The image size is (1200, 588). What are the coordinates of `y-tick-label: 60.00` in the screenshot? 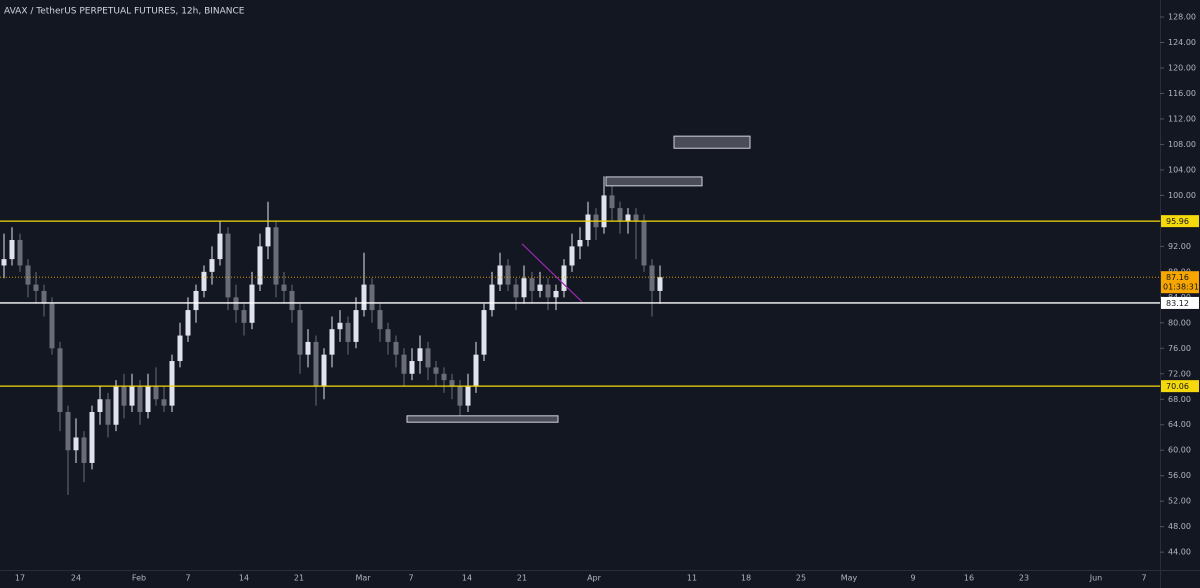 It's located at (1179, 450).